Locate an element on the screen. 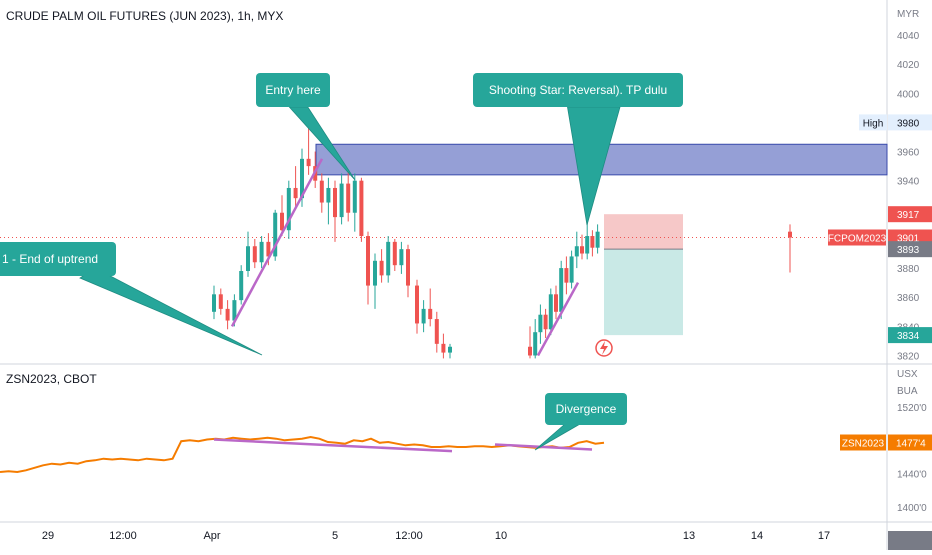 This screenshot has width=932, height=555. main-currency-label: MYR is located at coordinates (908, 14).